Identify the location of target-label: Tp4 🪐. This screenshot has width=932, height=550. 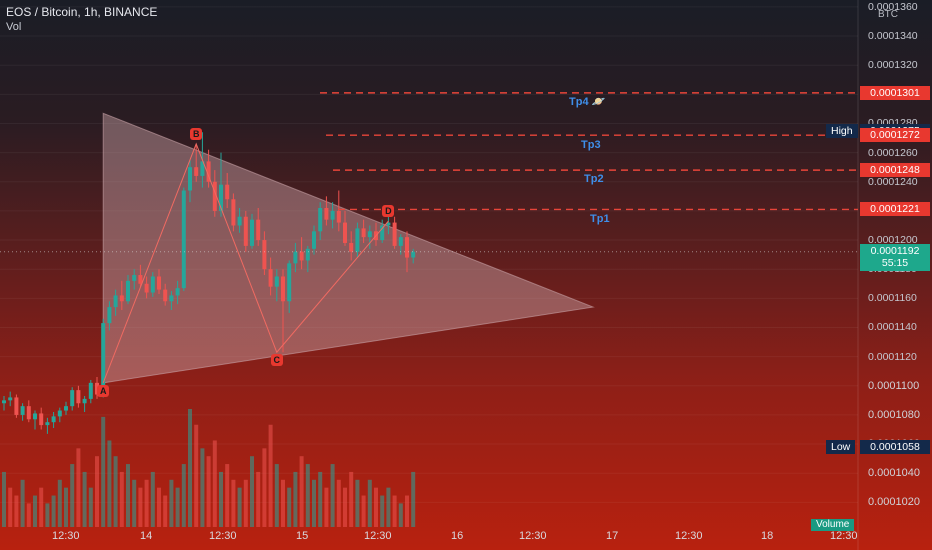
(587, 101).